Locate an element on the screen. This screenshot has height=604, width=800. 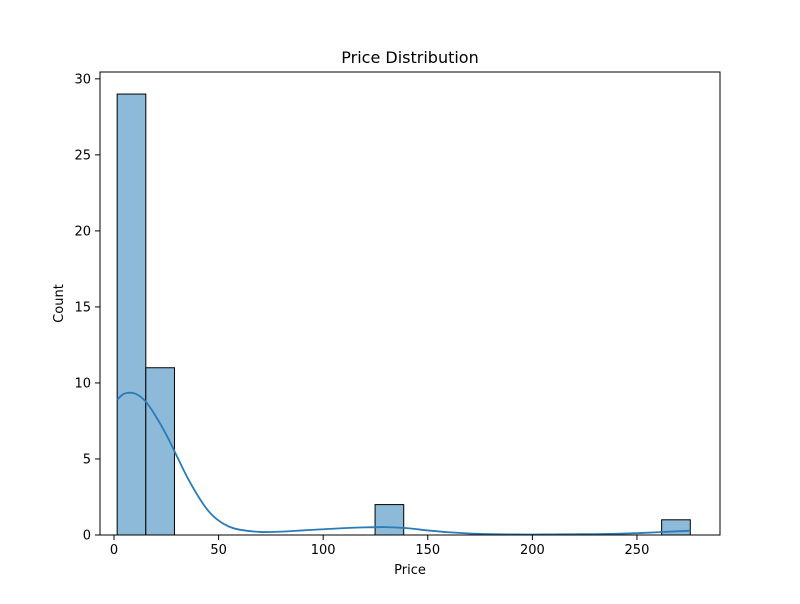
y-tick-label: 5 is located at coordinates (87, 459).